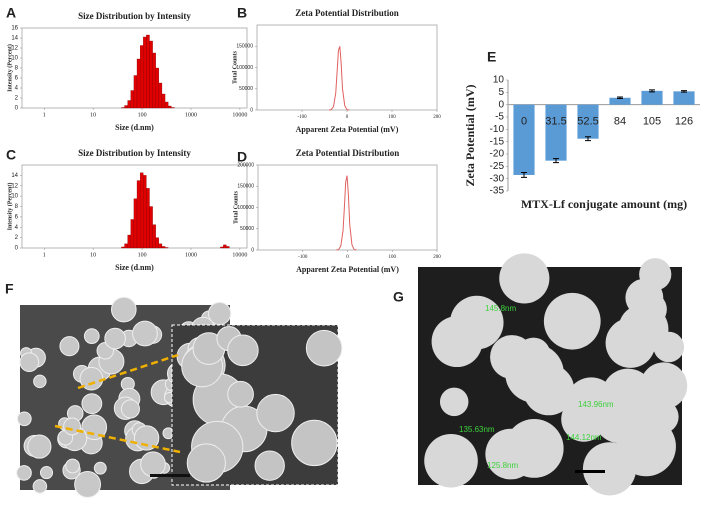 The image size is (708, 506). I want to click on panel-label: G, so click(398, 297).